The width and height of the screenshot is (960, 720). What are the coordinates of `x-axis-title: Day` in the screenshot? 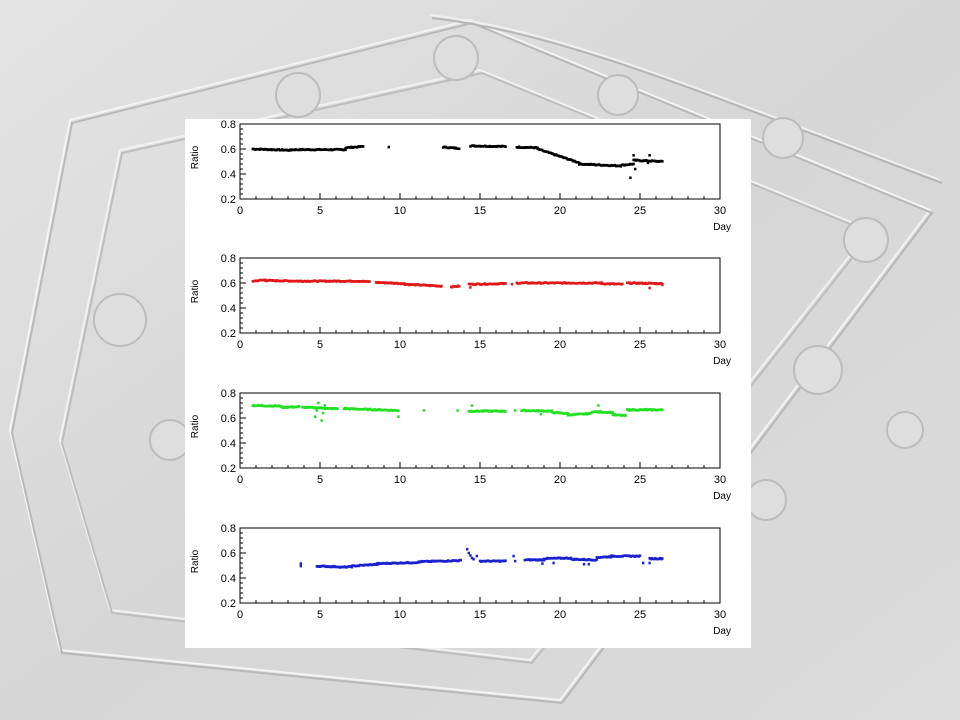 It's located at (722, 496).